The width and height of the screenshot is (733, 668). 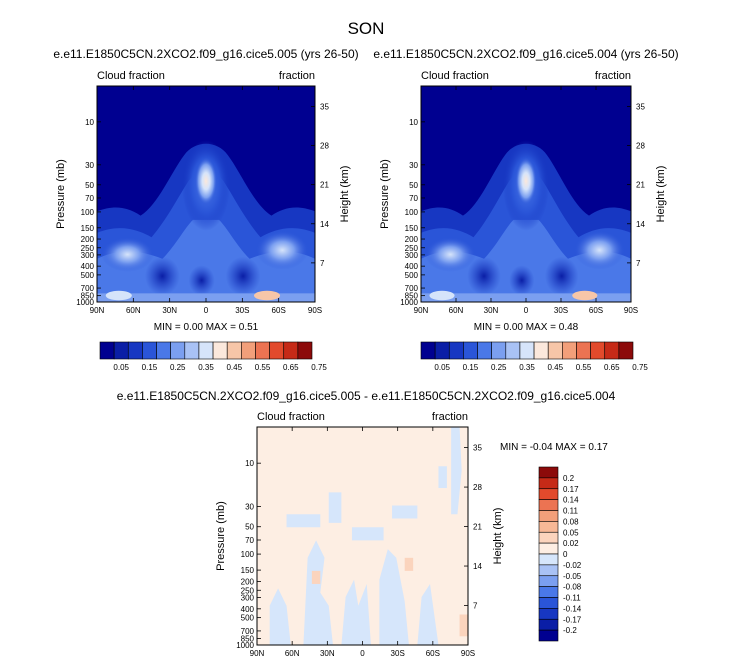 What do you see at coordinates (471, 367) in the screenshot?
I see `colorbar-label: 0.15` at bounding box center [471, 367].